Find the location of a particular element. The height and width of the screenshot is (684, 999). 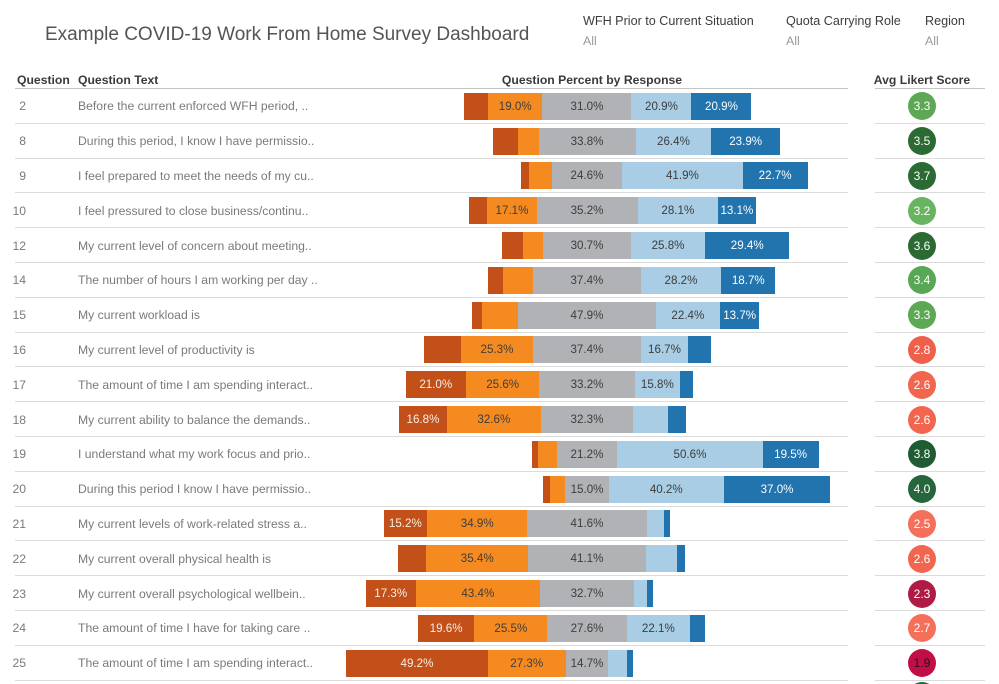

bar-segment-disagree: 32.6% is located at coordinates (494, 420).